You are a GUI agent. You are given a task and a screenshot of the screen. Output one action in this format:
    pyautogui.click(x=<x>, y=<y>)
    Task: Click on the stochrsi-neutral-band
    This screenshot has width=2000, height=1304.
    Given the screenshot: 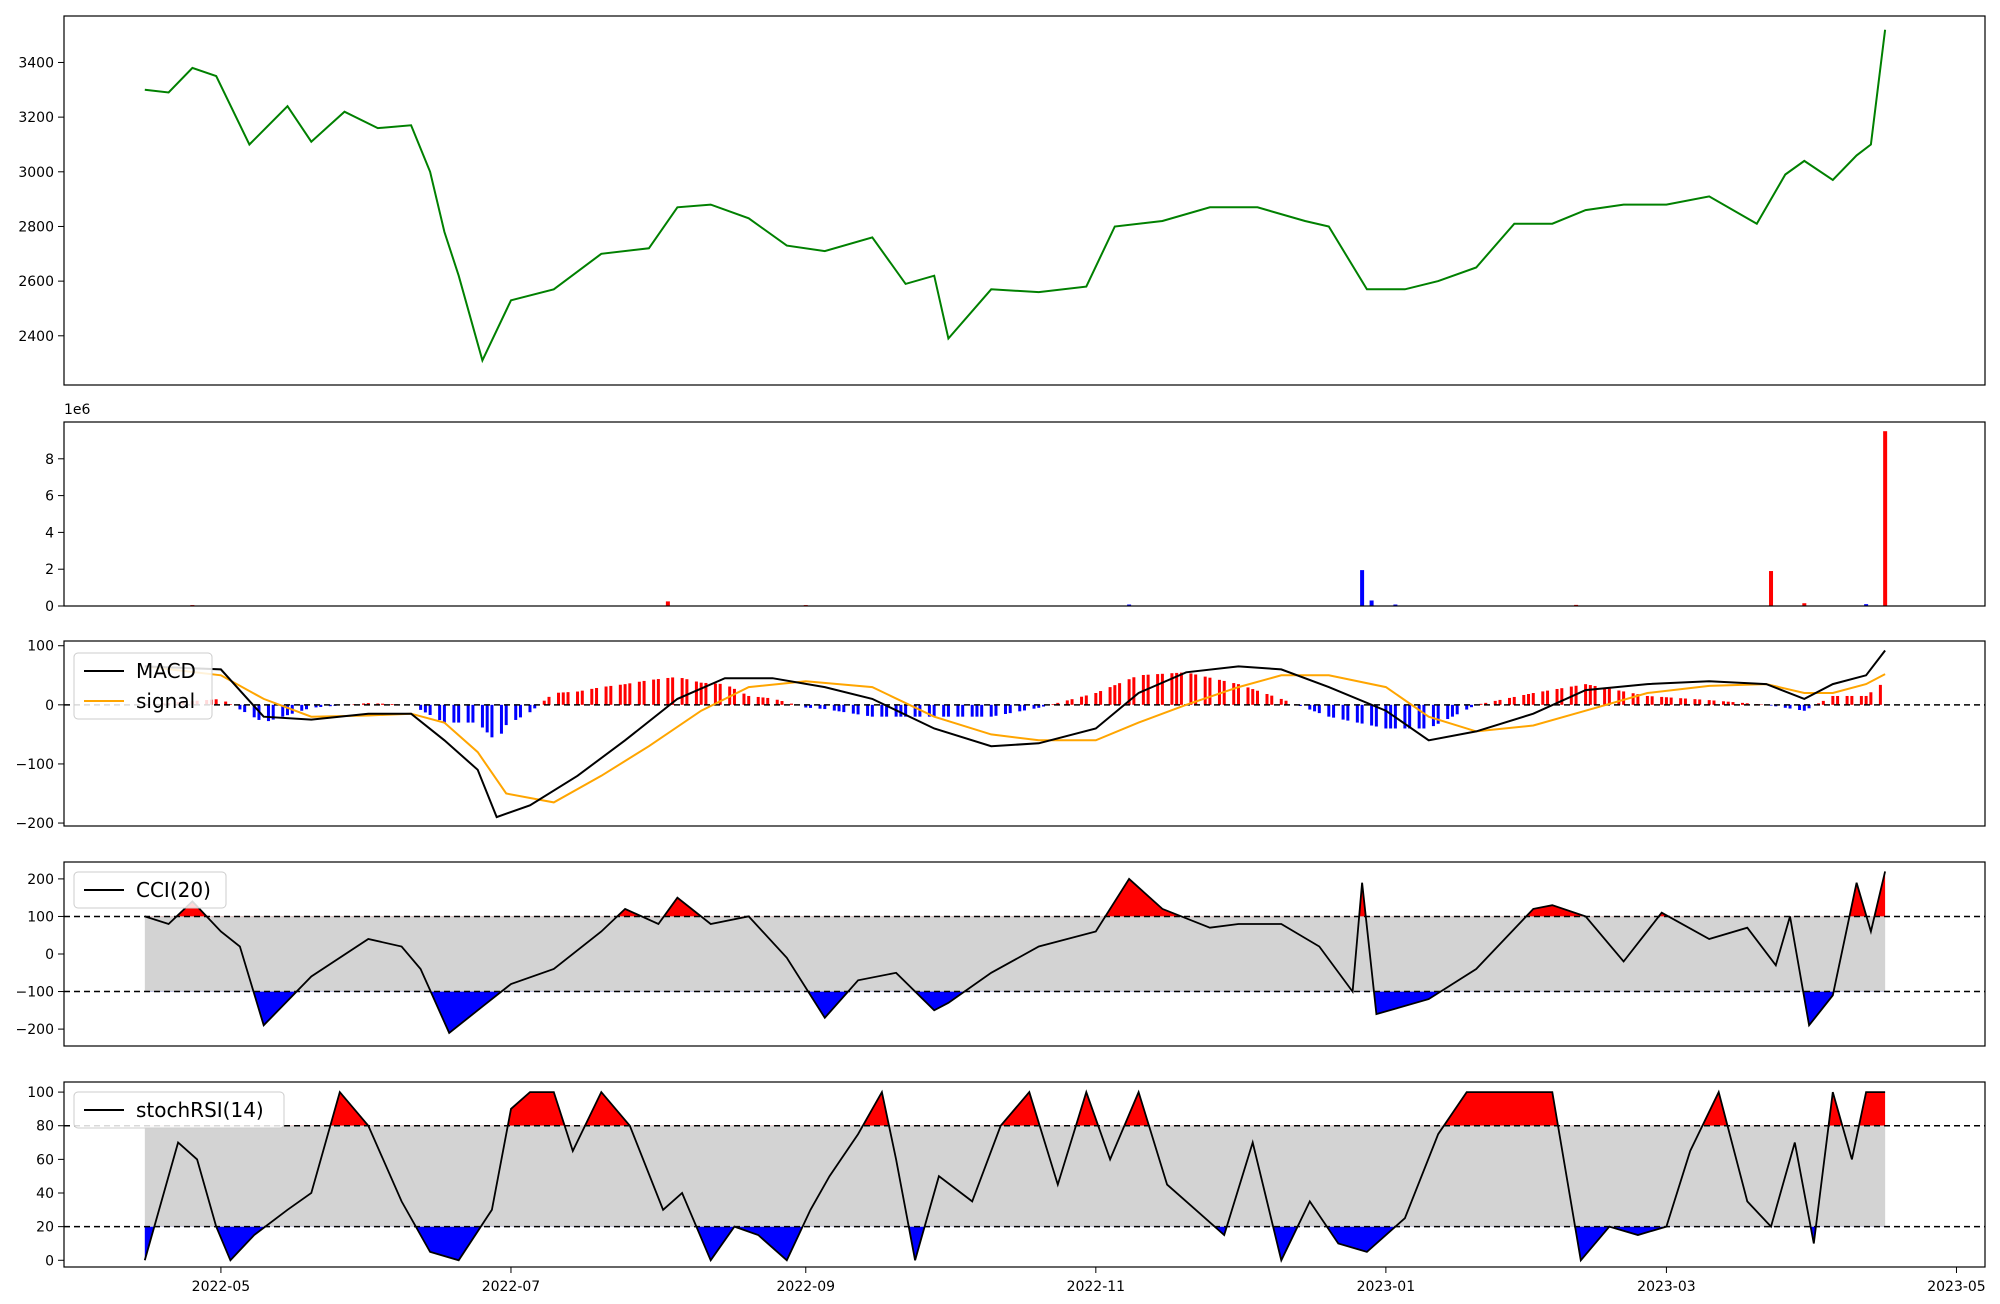 What is the action you would take?
    pyautogui.click(x=1015, y=1176)
    